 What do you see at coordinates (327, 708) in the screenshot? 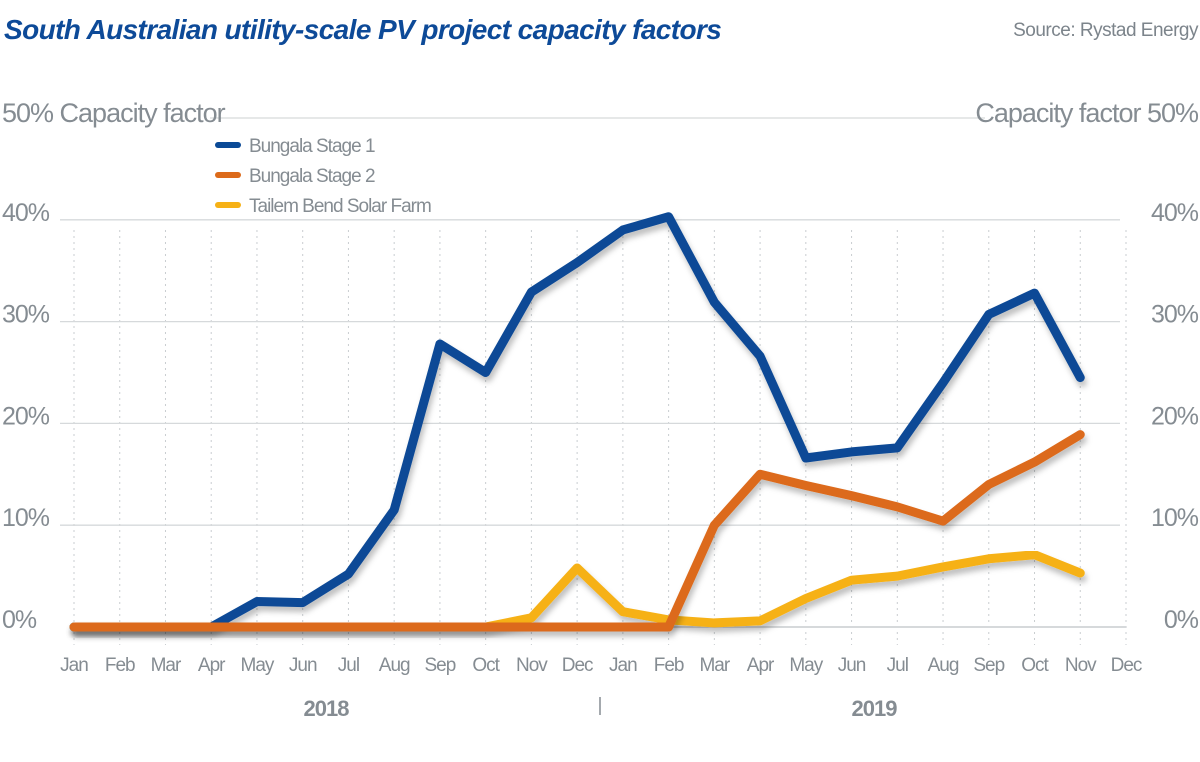
I see `year-label: 2018` at bounding box center [327, 708].